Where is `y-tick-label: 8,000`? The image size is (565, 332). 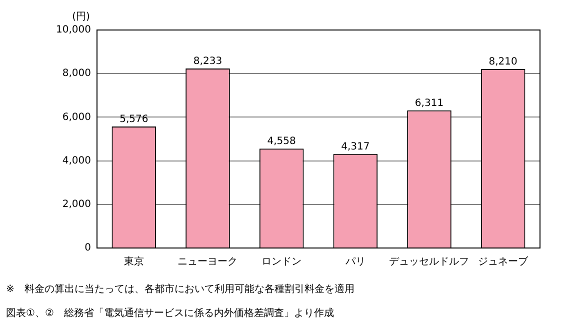
y-tick-label: 8,000 is located at coordinates (76, 74).